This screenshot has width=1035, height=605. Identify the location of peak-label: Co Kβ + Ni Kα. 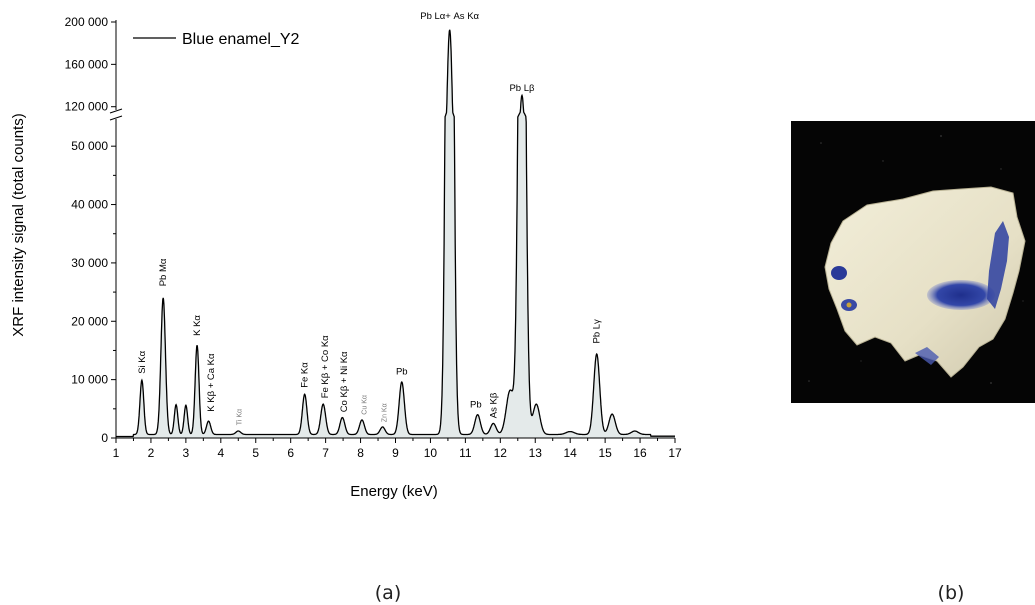
(344, 381).